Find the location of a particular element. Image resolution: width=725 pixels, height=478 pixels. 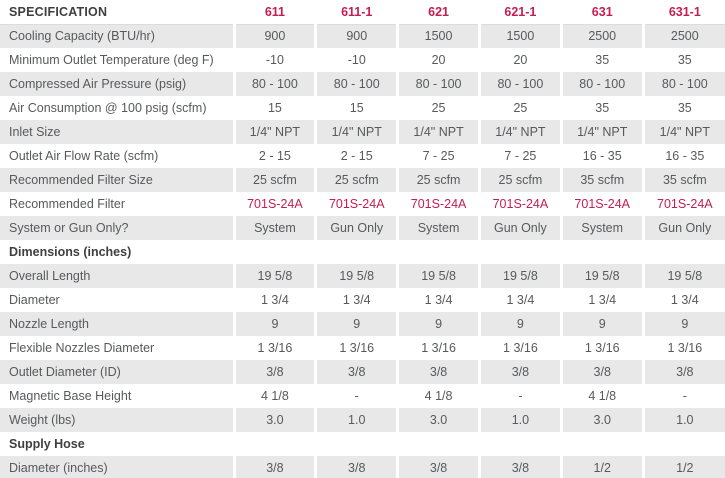

spec-value: 1.0 is located at coordinates (356, 420).